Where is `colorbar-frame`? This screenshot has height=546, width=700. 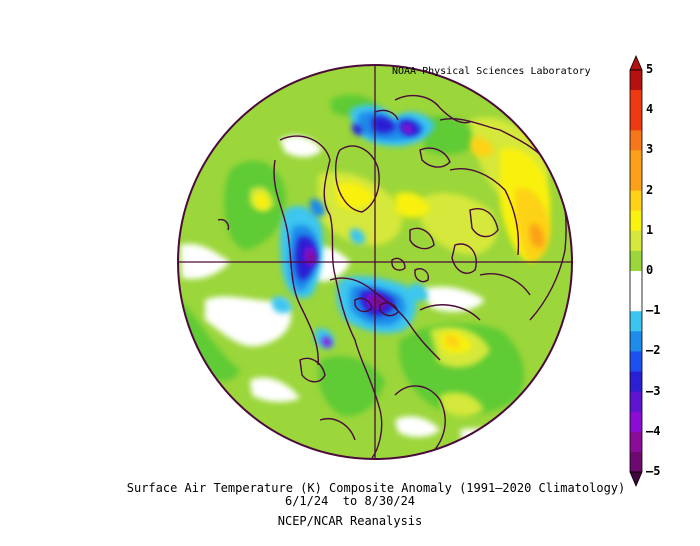 colorbar-frame is located at coordinates (636, 271).